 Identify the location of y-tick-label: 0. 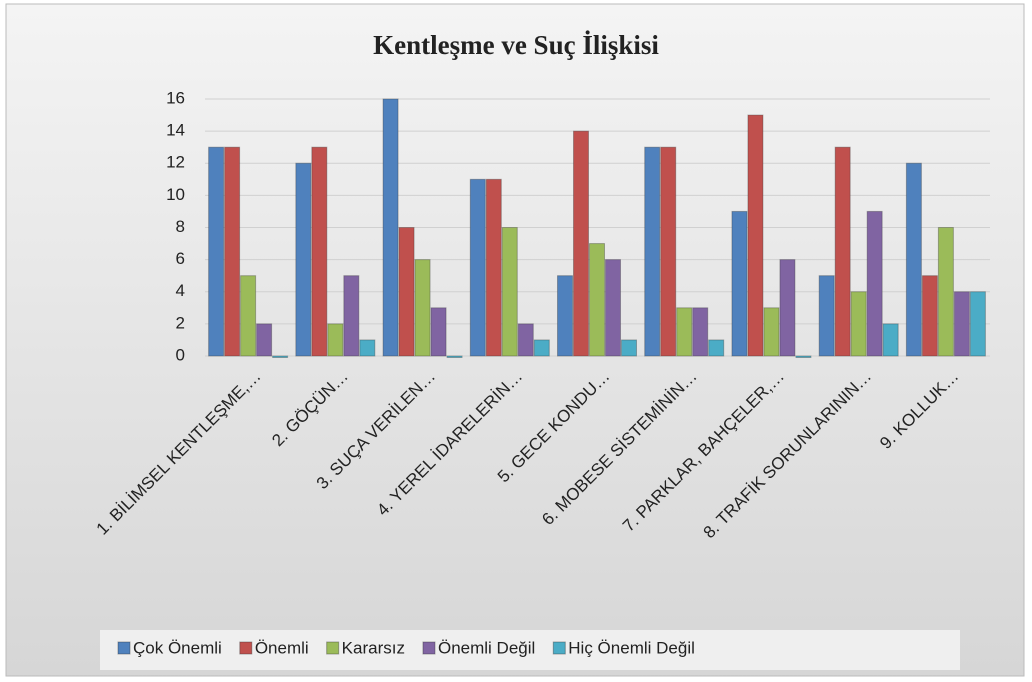
(180, 354).